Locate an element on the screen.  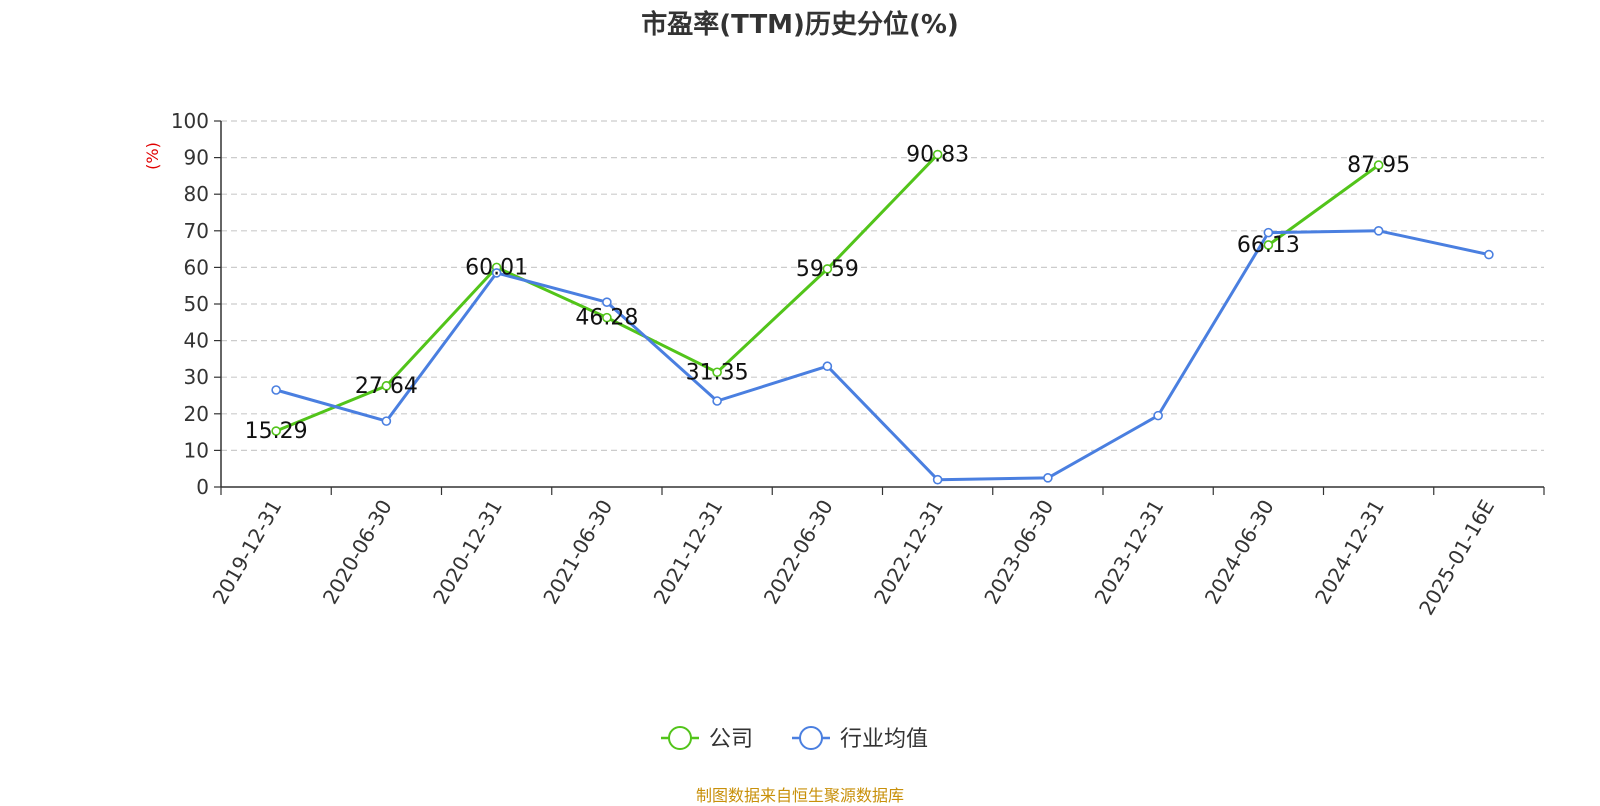
y-tick-label: 50 is located at coordinates (196, 304).